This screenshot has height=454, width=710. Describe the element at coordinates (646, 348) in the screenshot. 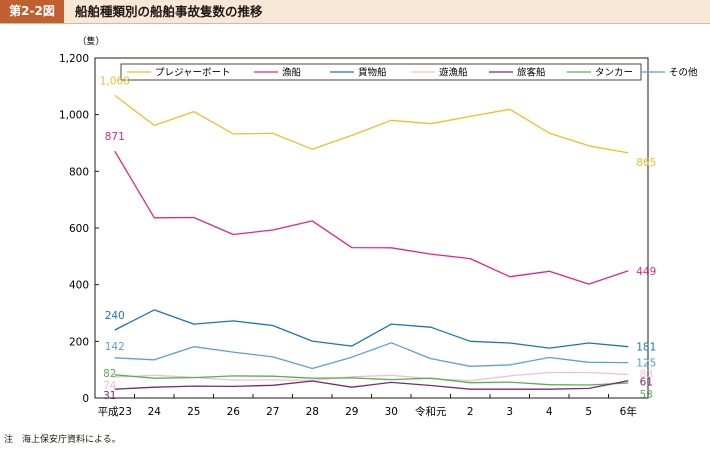

I see `series-end-label: 181` at that location.